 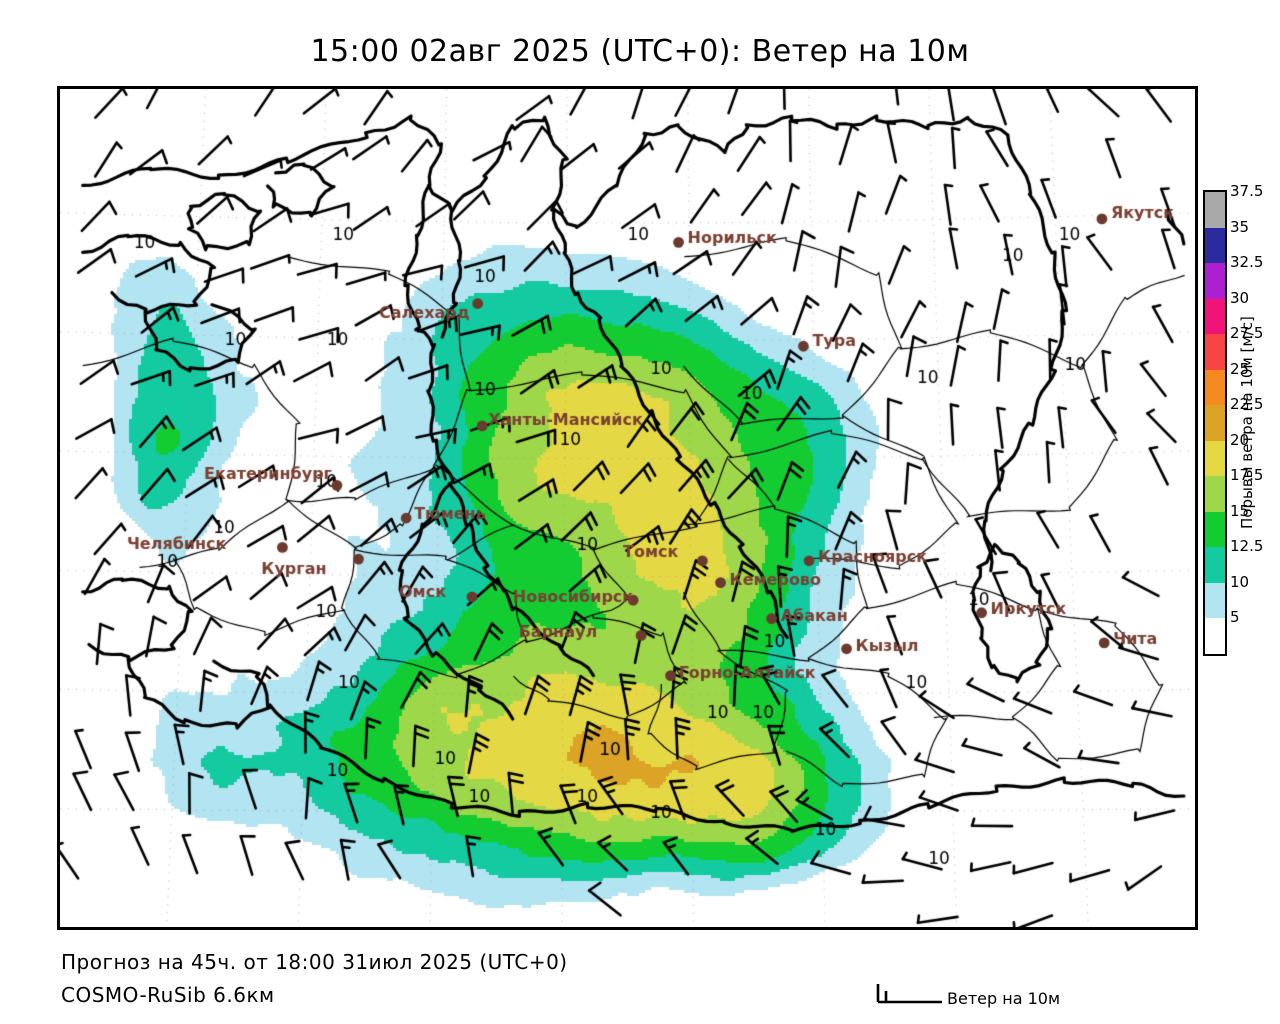 I want to click on wind-barb-icon, so click(x=909, y=994).